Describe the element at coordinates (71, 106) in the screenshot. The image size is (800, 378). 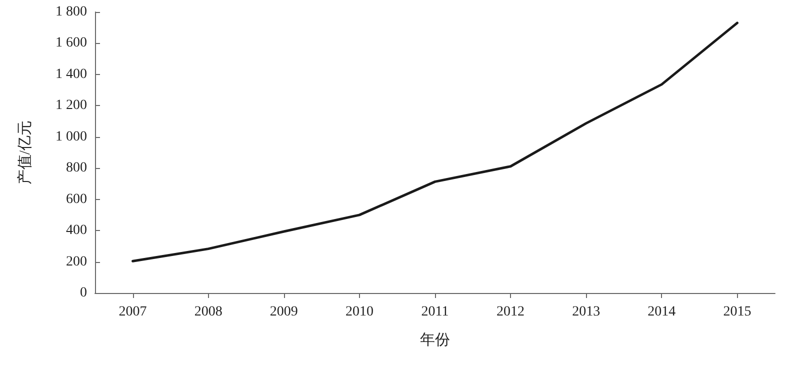
I see `y-tick-label: 1 200` at that location.